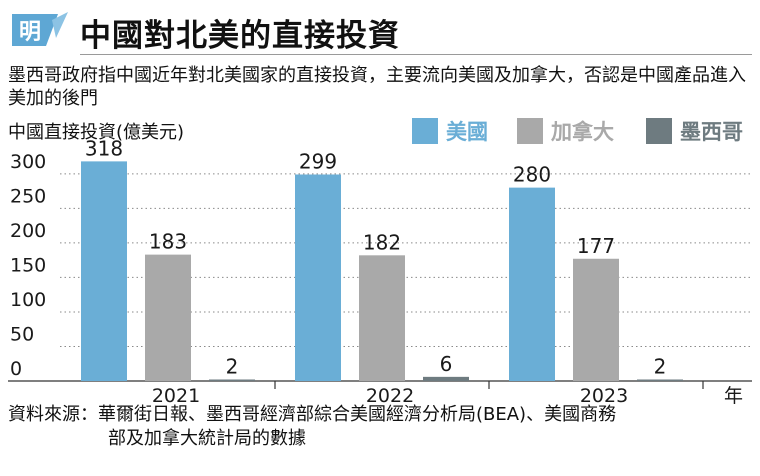 This screenshot has width=760, height=476. I want to click on x-tick-label-2023: 2023, so click(604, 396).